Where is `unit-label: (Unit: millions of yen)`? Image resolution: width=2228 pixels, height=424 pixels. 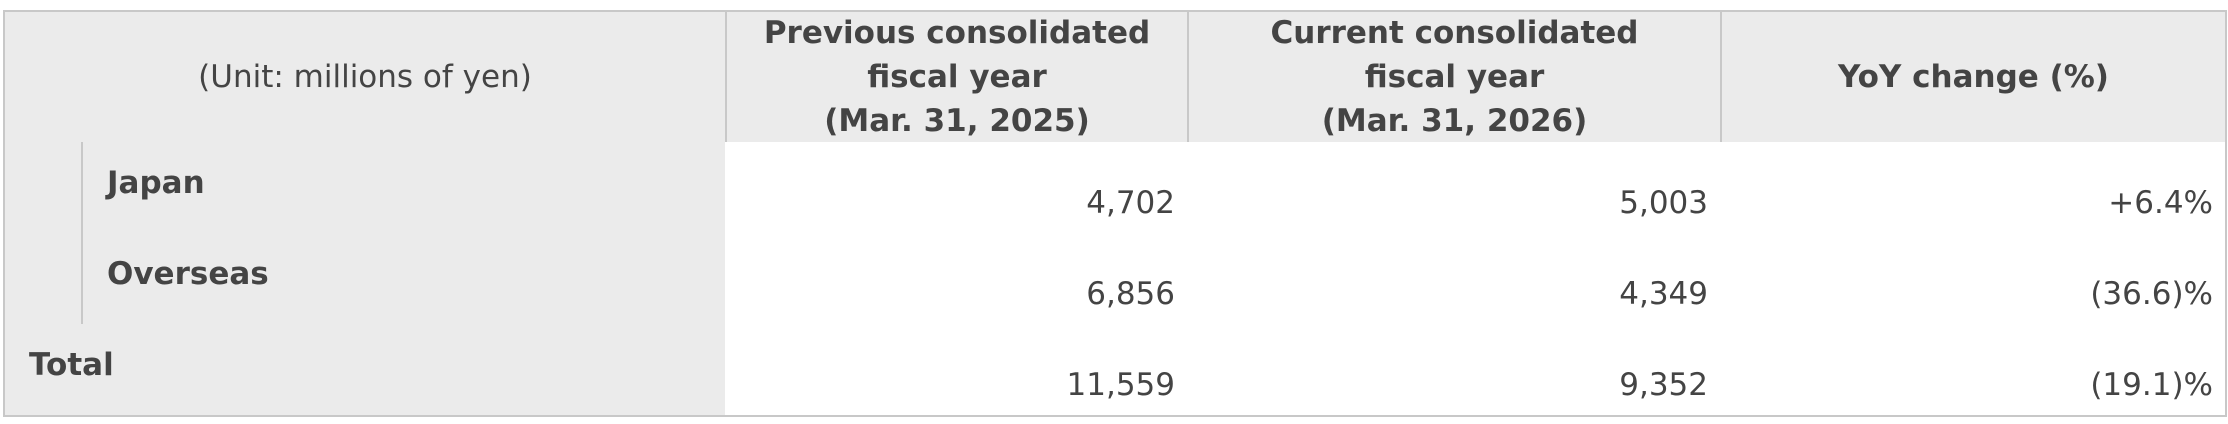 unit-label: (Unit: millions of yen) is located at coordinates (365, 77).